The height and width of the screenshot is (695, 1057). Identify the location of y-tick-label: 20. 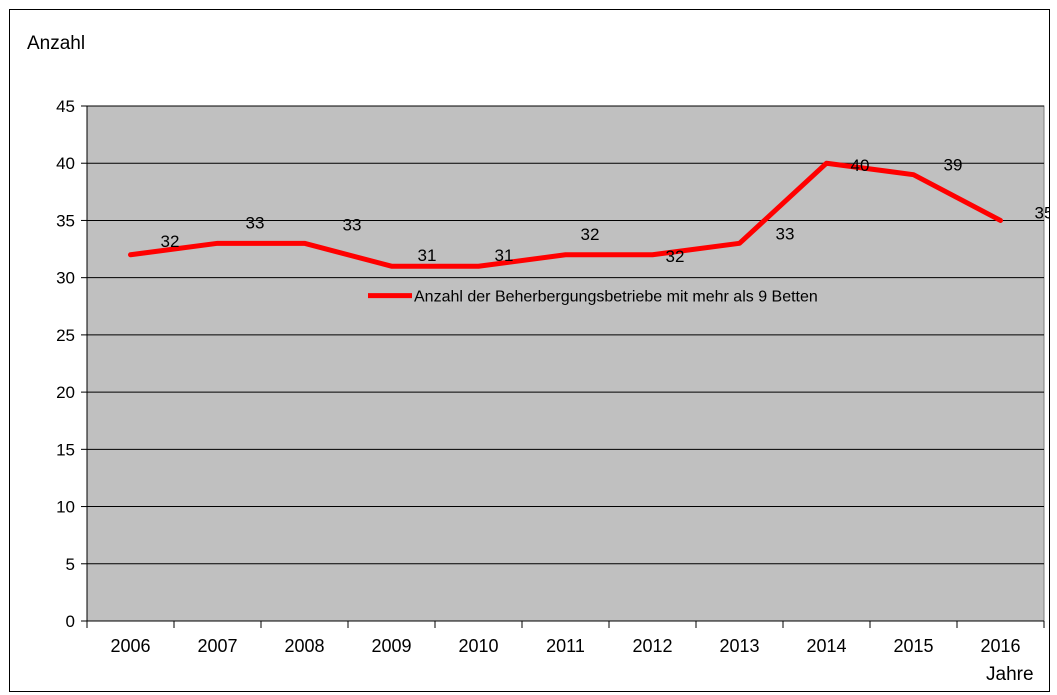
(65, 392).